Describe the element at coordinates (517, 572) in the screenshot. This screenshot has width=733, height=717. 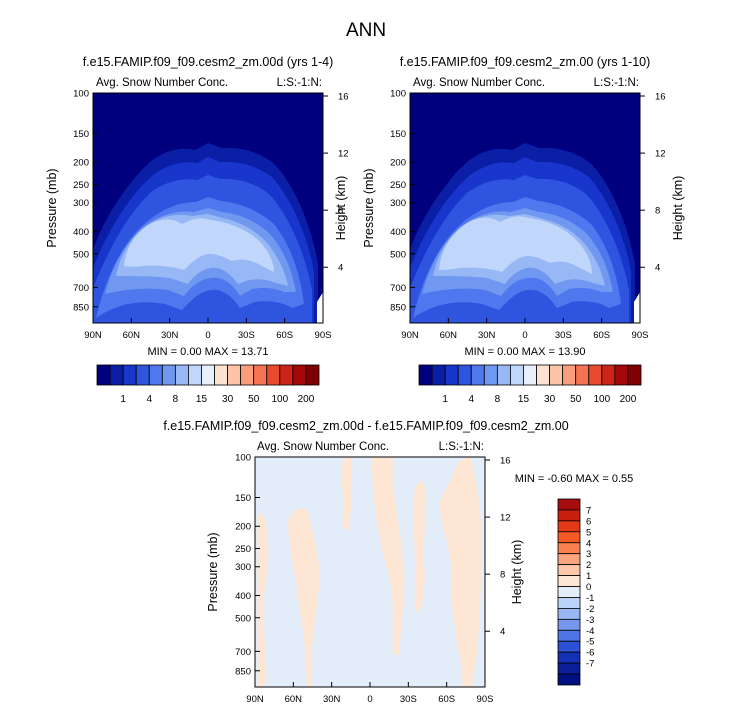
I see `panel-3-y2label: Height (km)` at that location.